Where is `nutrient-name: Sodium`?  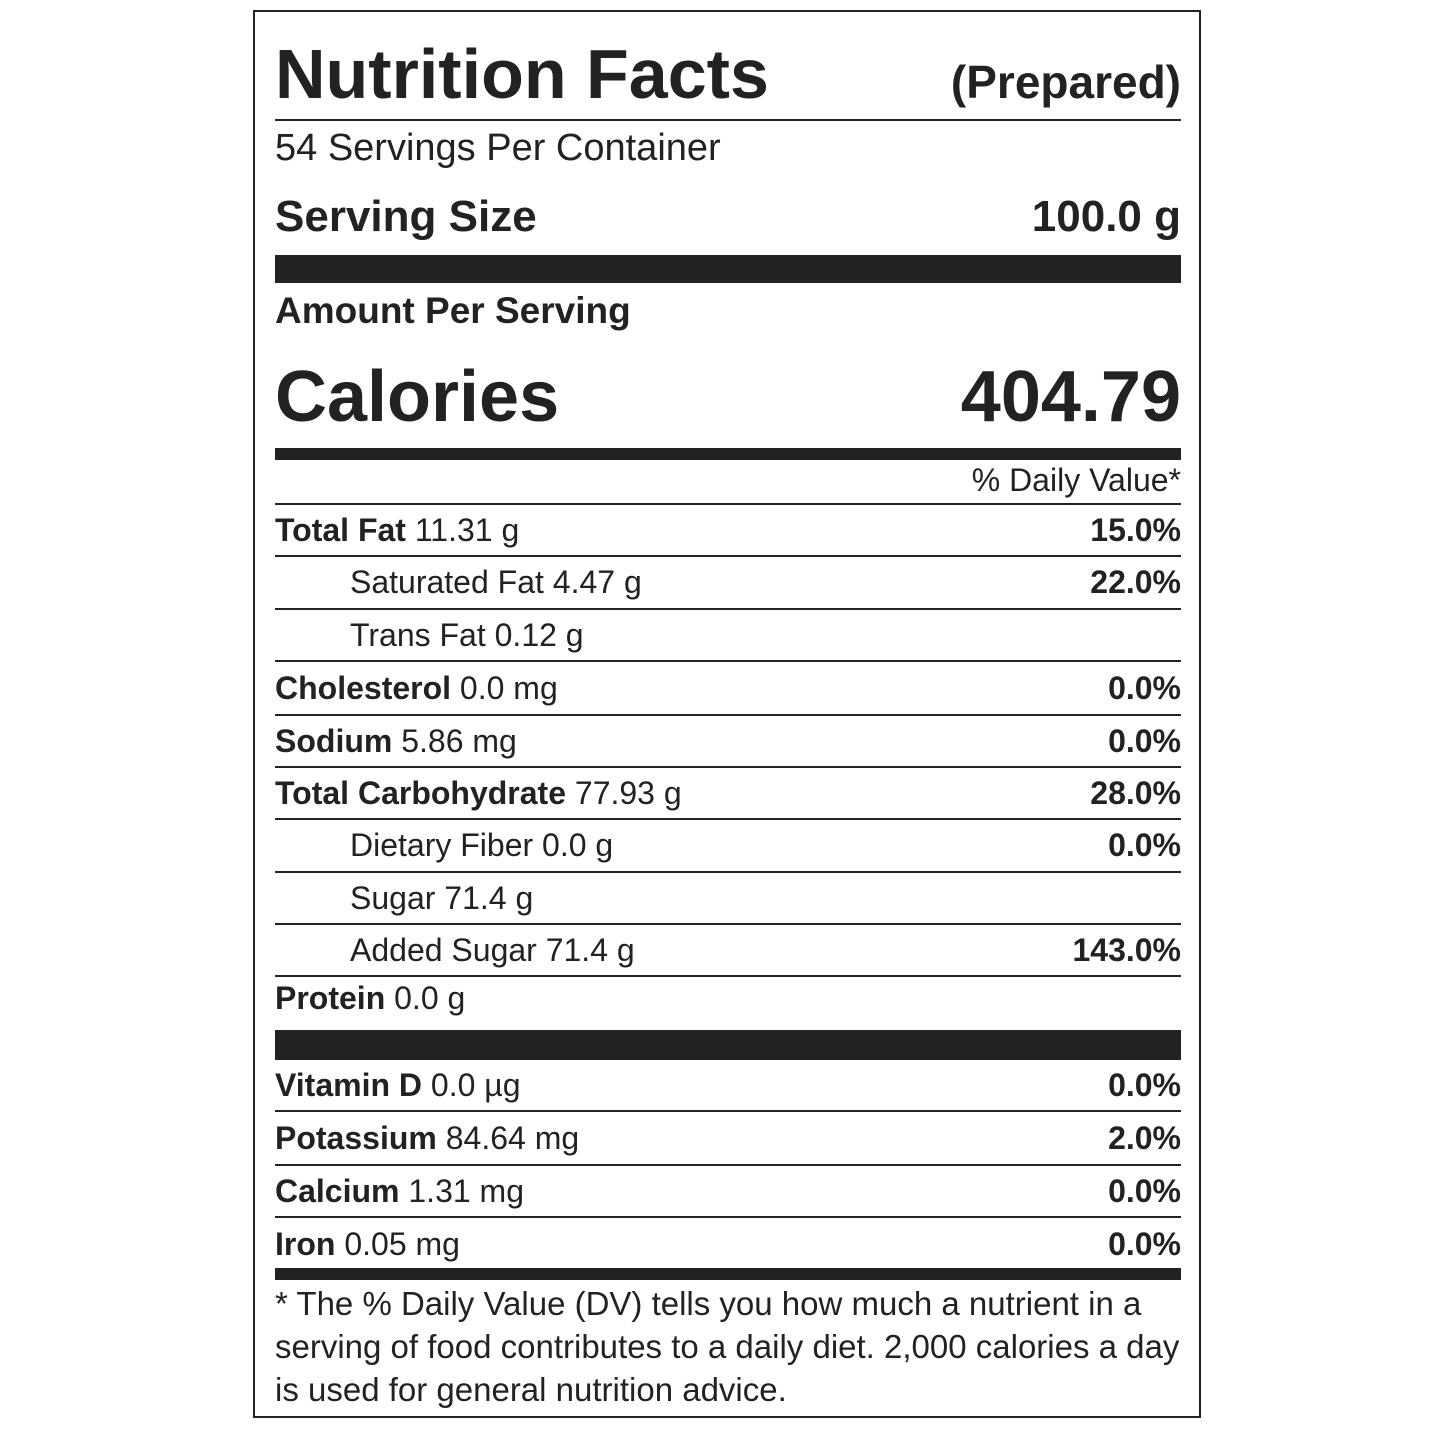
nutrient-name: Sodium is located at coordinates (334, 740).